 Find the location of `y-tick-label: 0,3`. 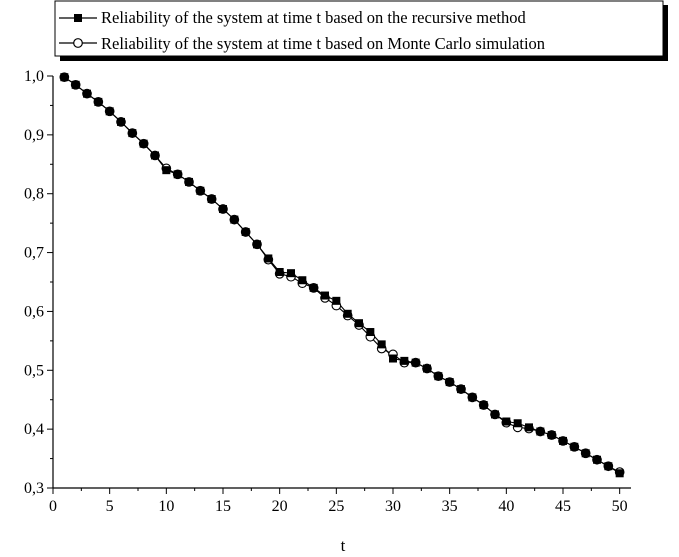

y-tick-label: 0,3 is located at coordinates (34, 488).